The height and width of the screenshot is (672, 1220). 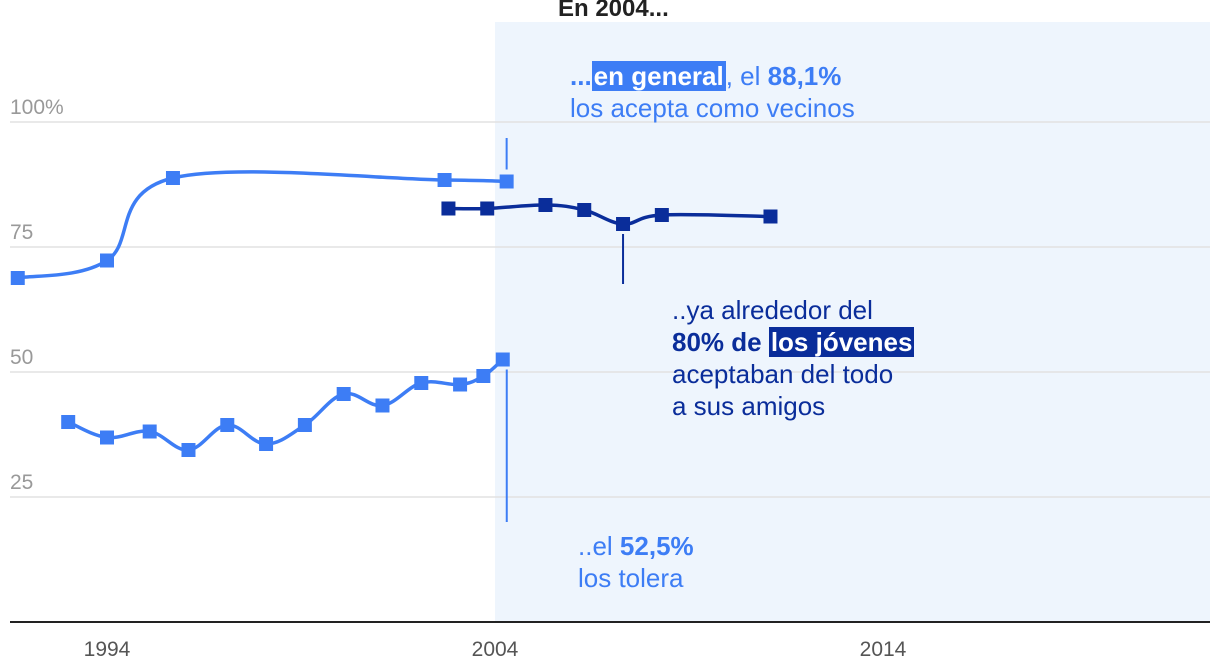 What do you see at coordinates (841, 342) in the screenshot?
I see `annotation-jovenes-highlight: los jóvenes` at bounding box center [841, 342].